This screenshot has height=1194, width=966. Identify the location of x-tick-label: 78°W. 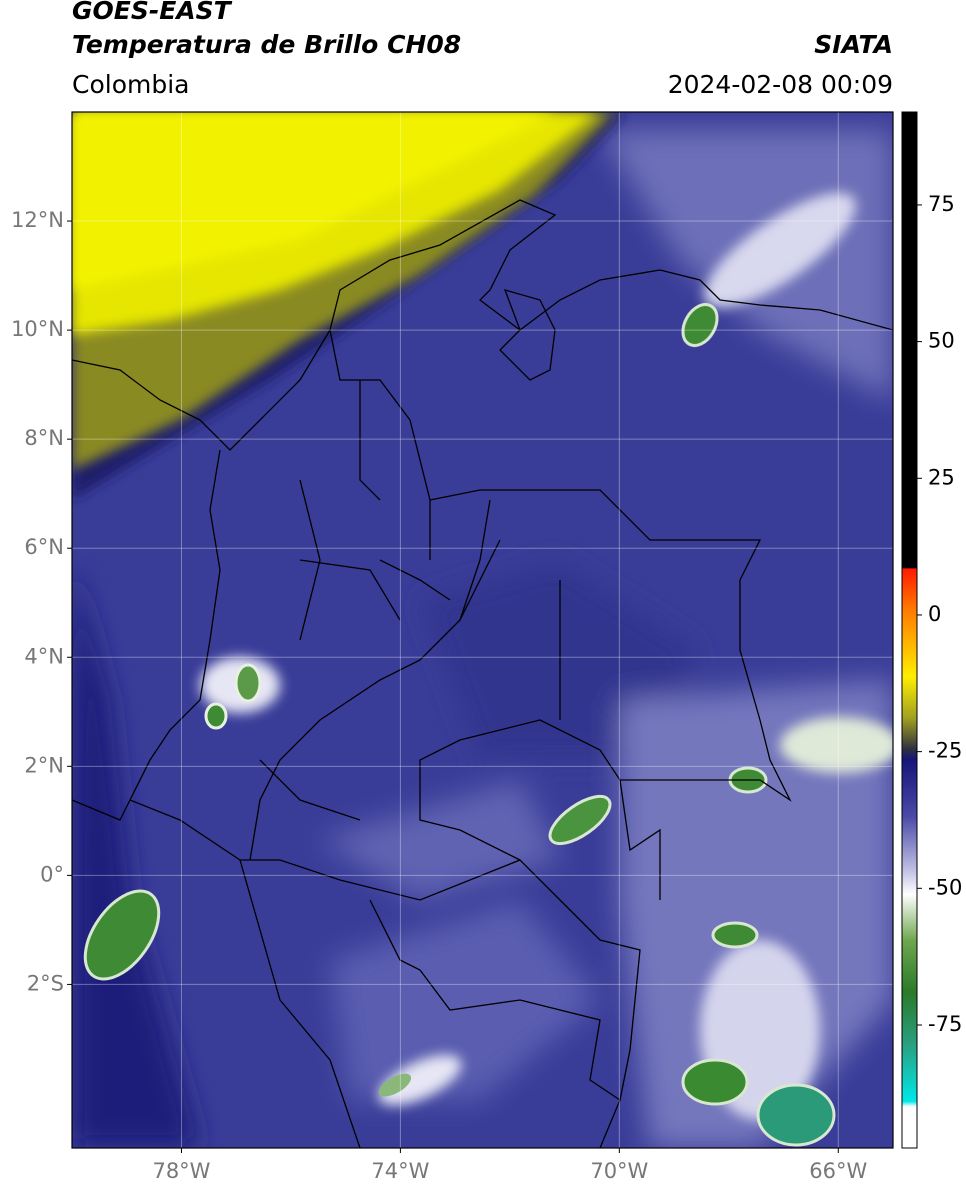
(181, 1171).